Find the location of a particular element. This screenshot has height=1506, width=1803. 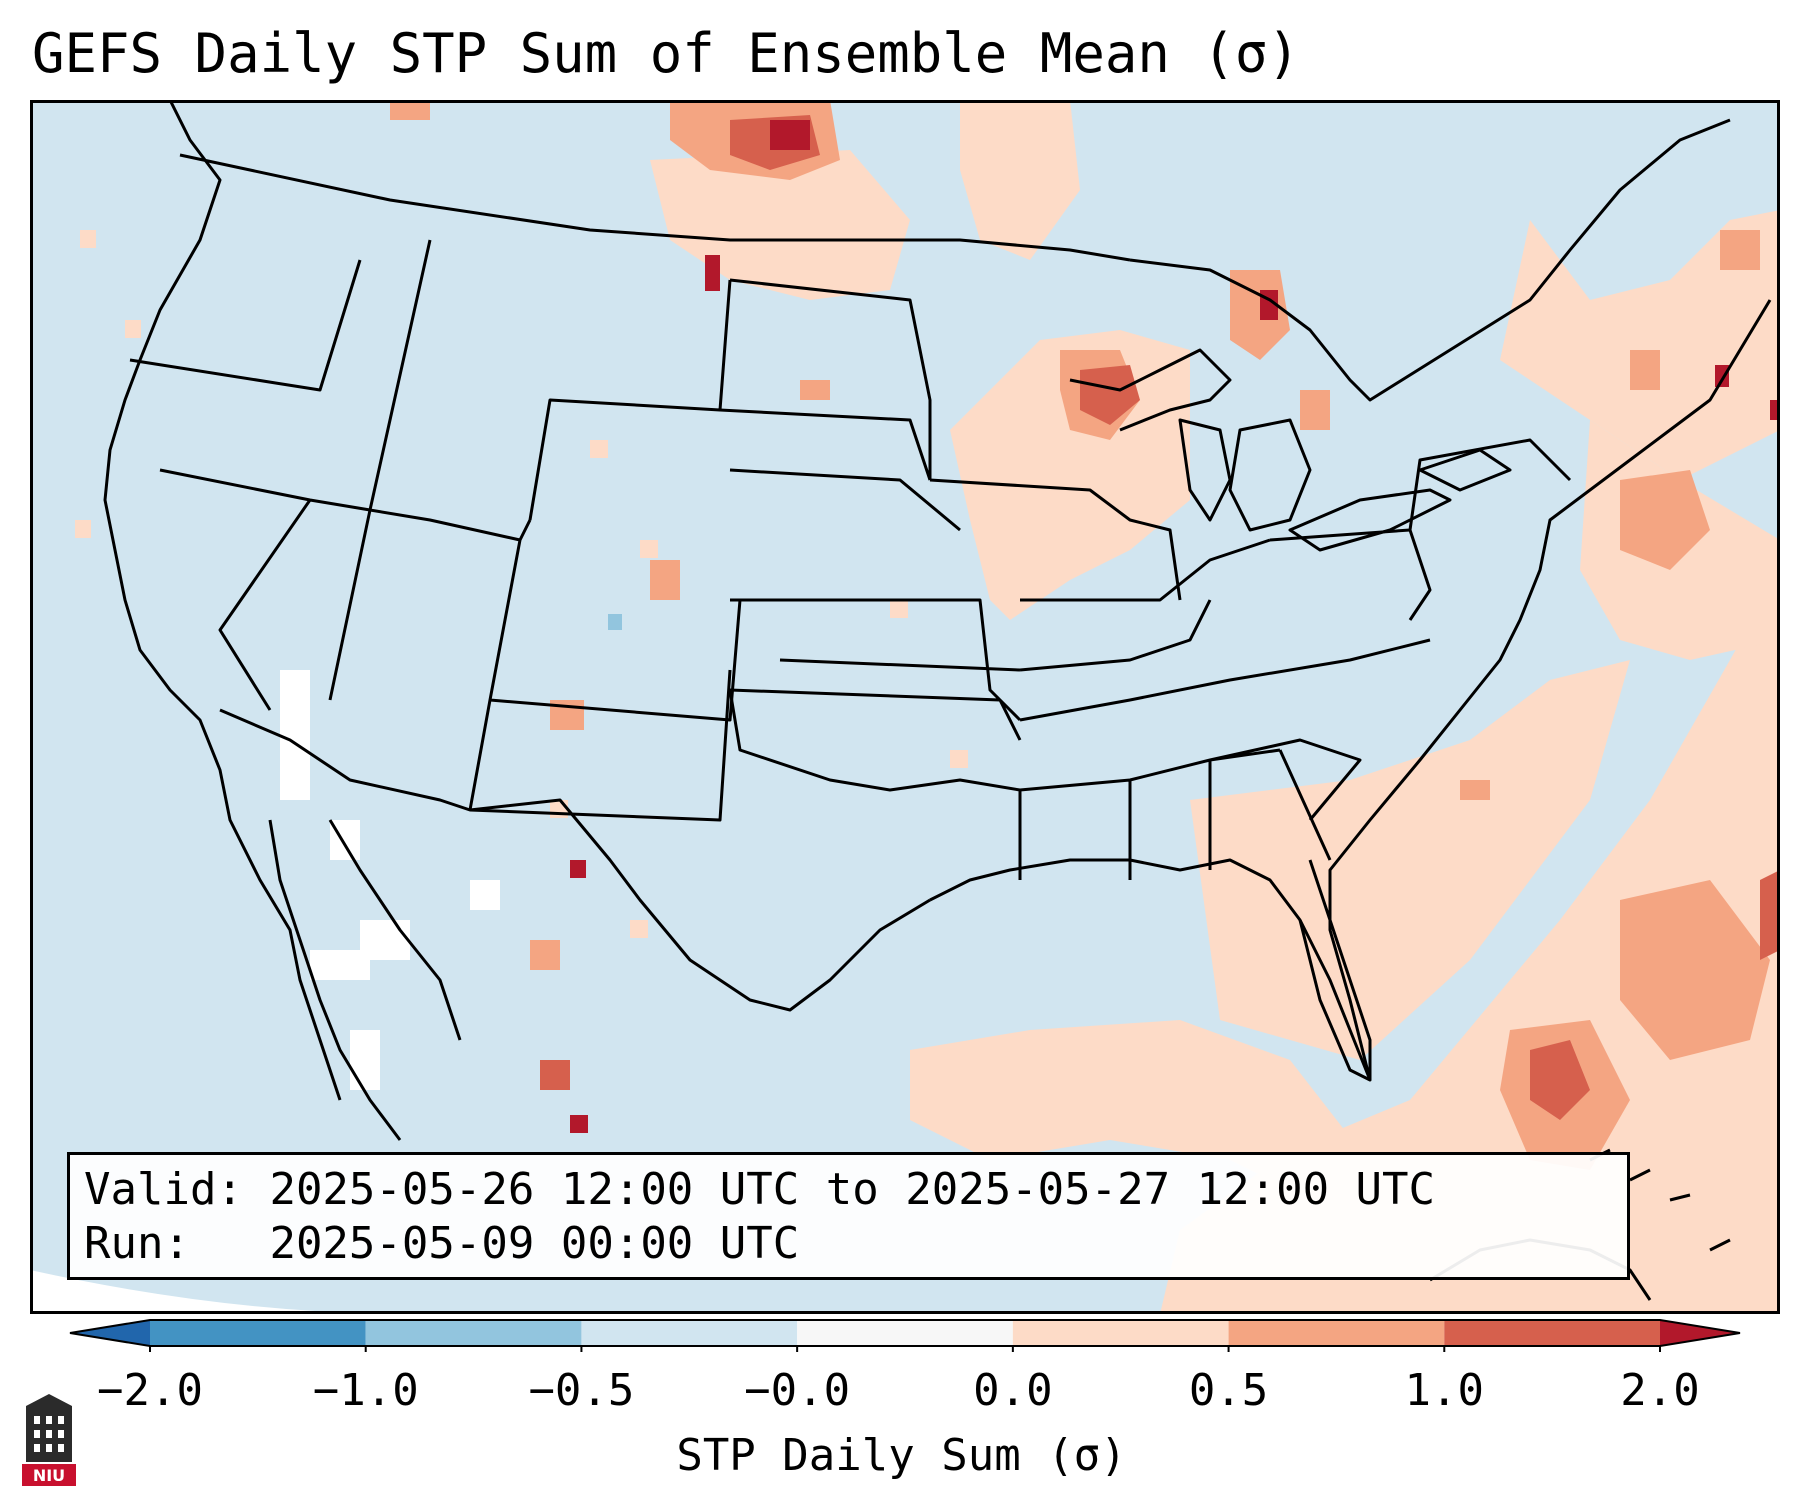

state-lines-east is located at coordinates (1250, 659).